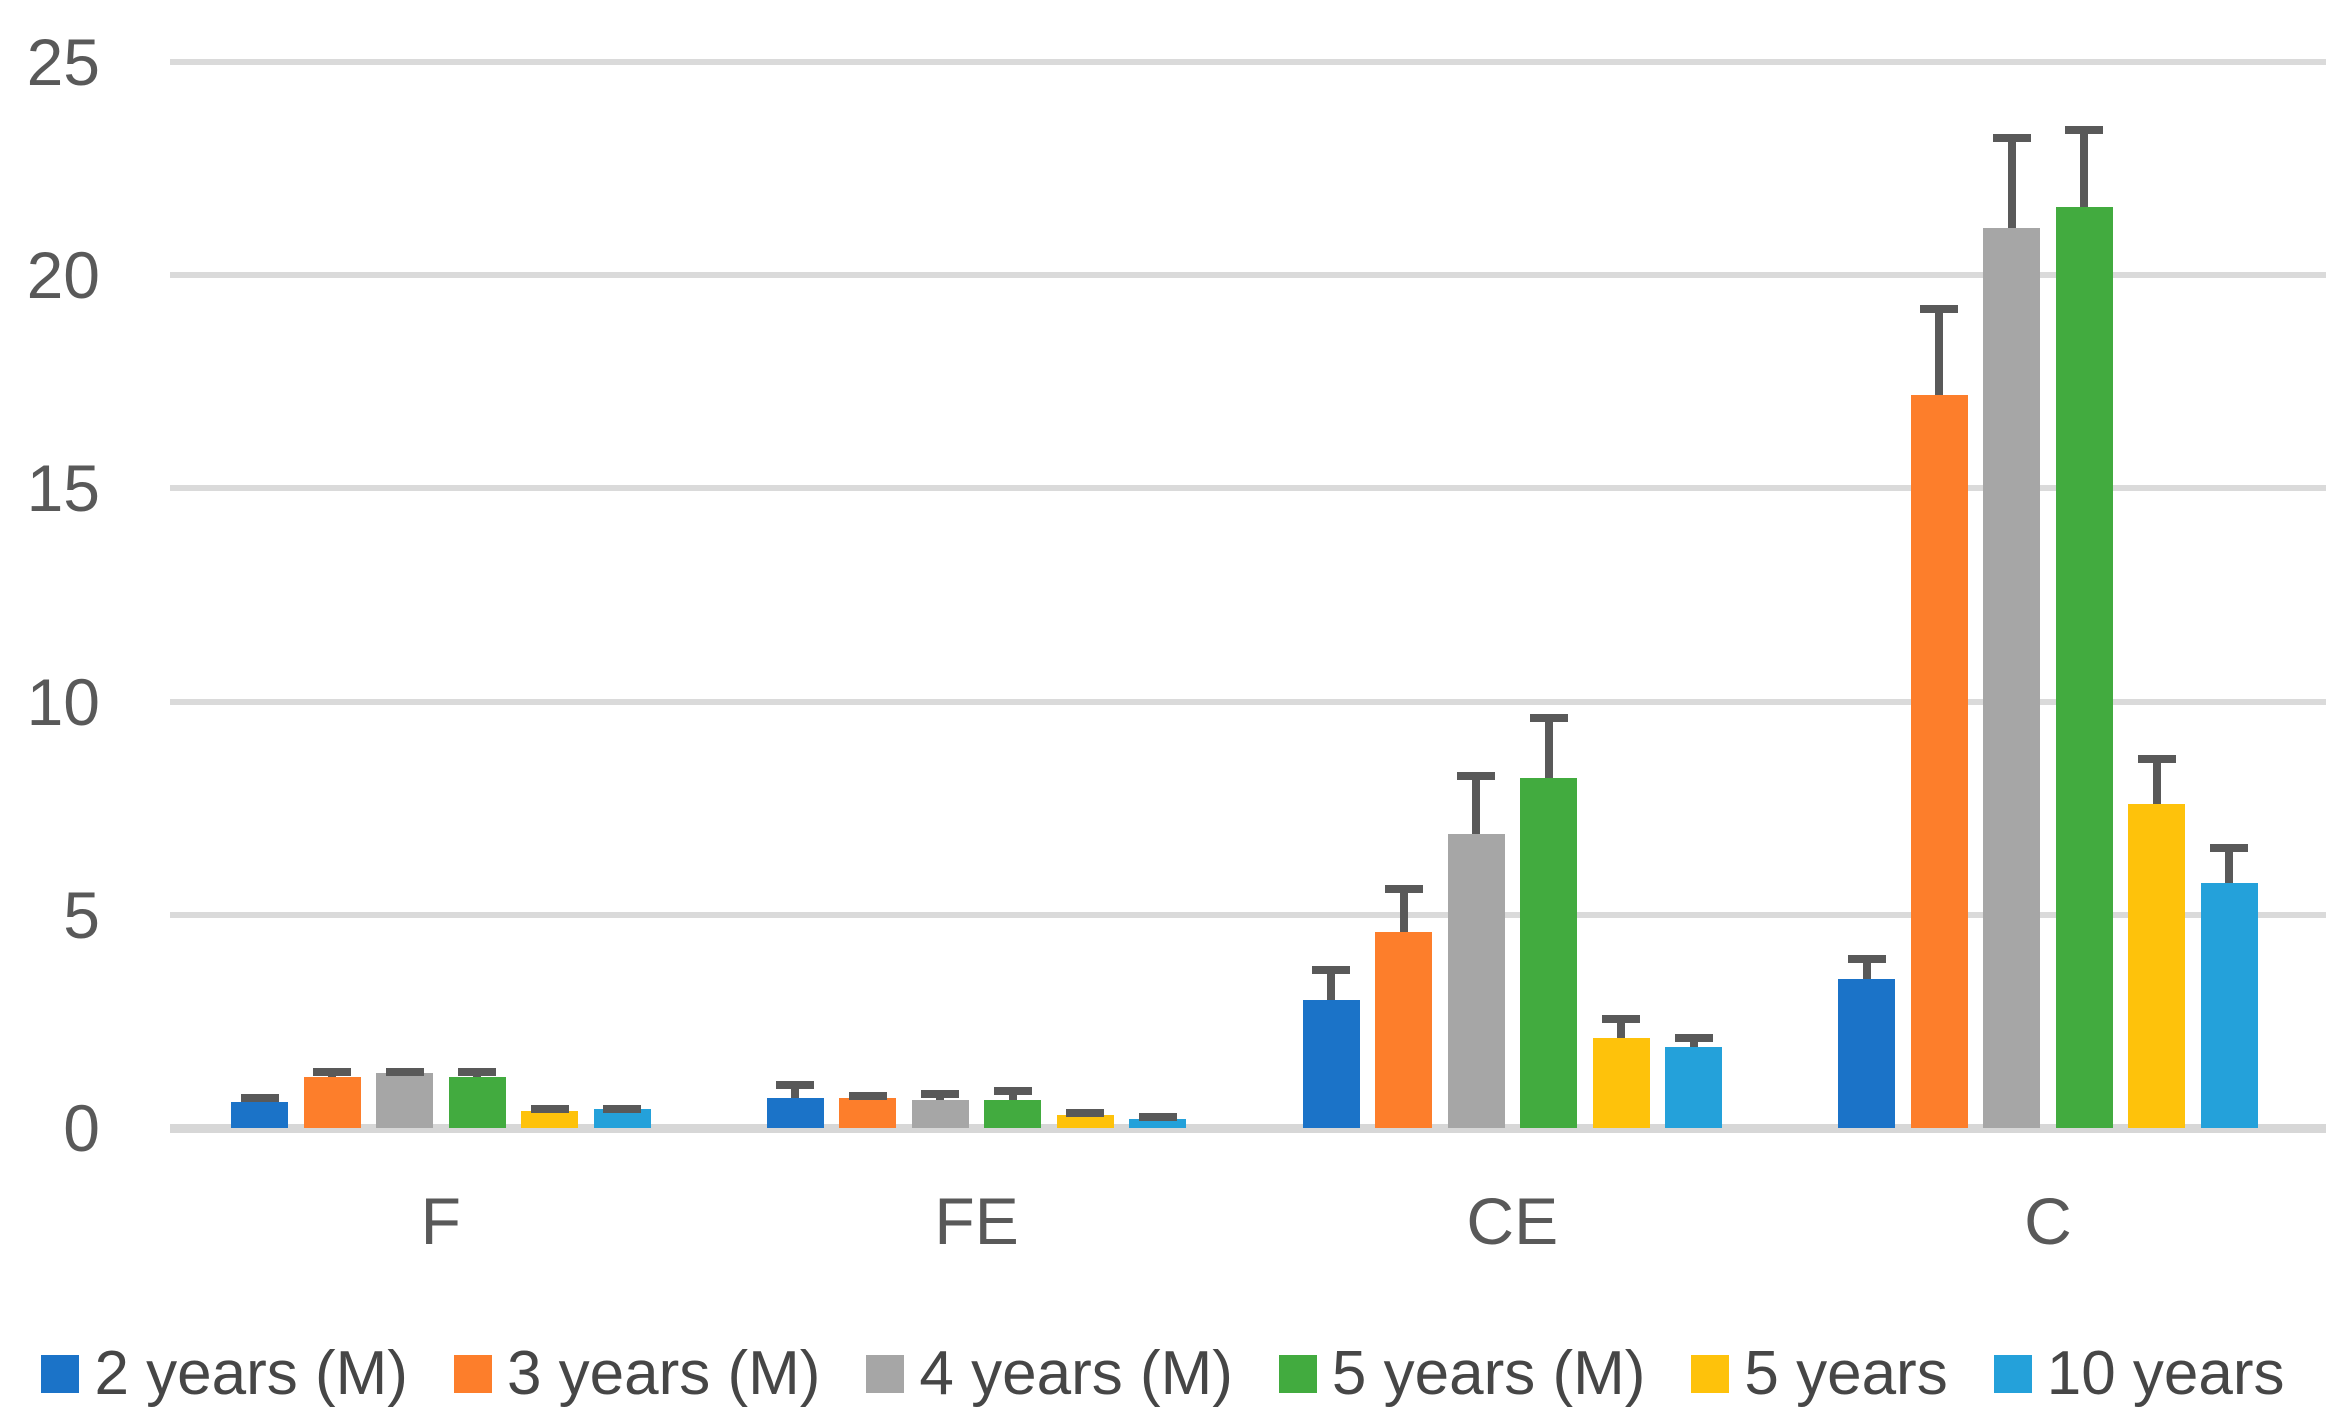 The image size is (2326, 1410). Describe the element at coordinates (63, 488) in the screenshot. I see `y-tick-label-15: 15` at that location.